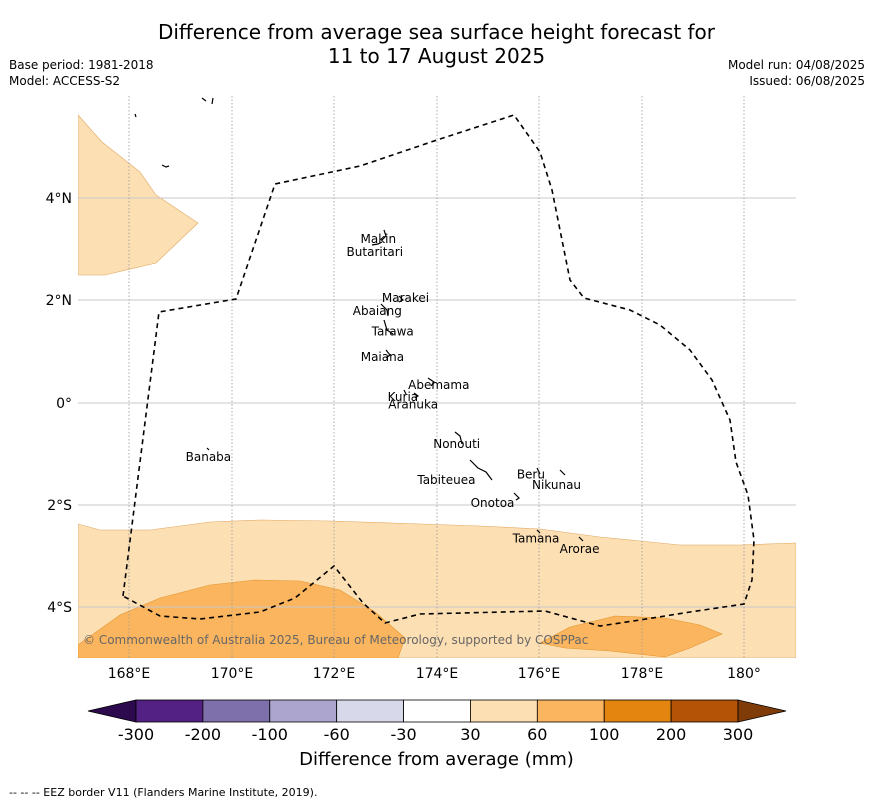  What do you see at coordinates (536, 539) in the screenshot?
I see `place-label-tamana: Tamana` at bounding box center [536, 539].